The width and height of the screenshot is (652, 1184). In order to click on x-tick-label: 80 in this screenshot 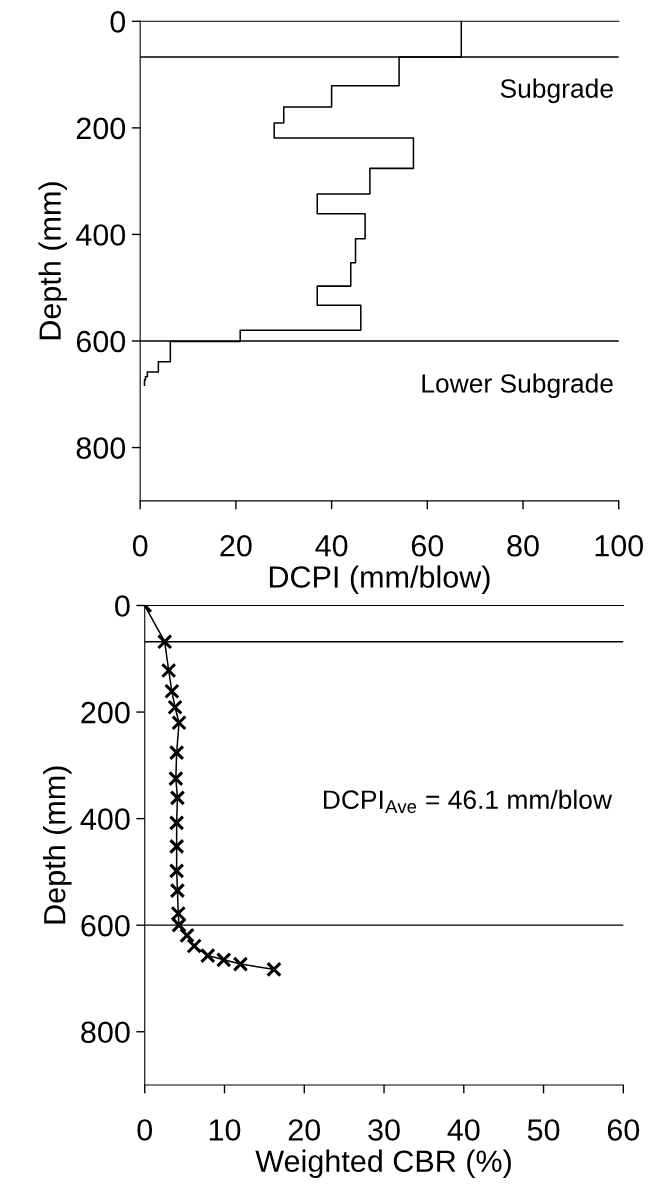, I will do `click(523, 545)`.